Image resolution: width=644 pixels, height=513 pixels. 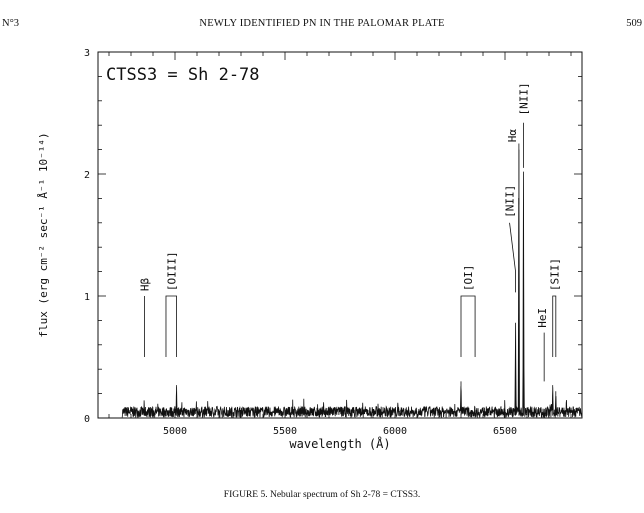 I want to click on chart-title: CTSS3 = Sh 2-78, so click(x=183, y=75).